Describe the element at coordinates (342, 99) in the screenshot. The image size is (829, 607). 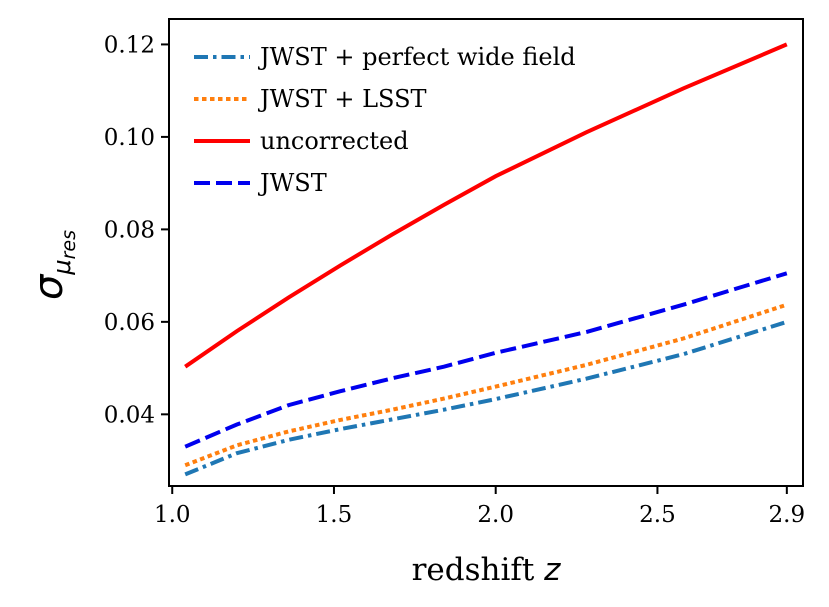
I see `legend-label-2: JWST + LSST` at that location.